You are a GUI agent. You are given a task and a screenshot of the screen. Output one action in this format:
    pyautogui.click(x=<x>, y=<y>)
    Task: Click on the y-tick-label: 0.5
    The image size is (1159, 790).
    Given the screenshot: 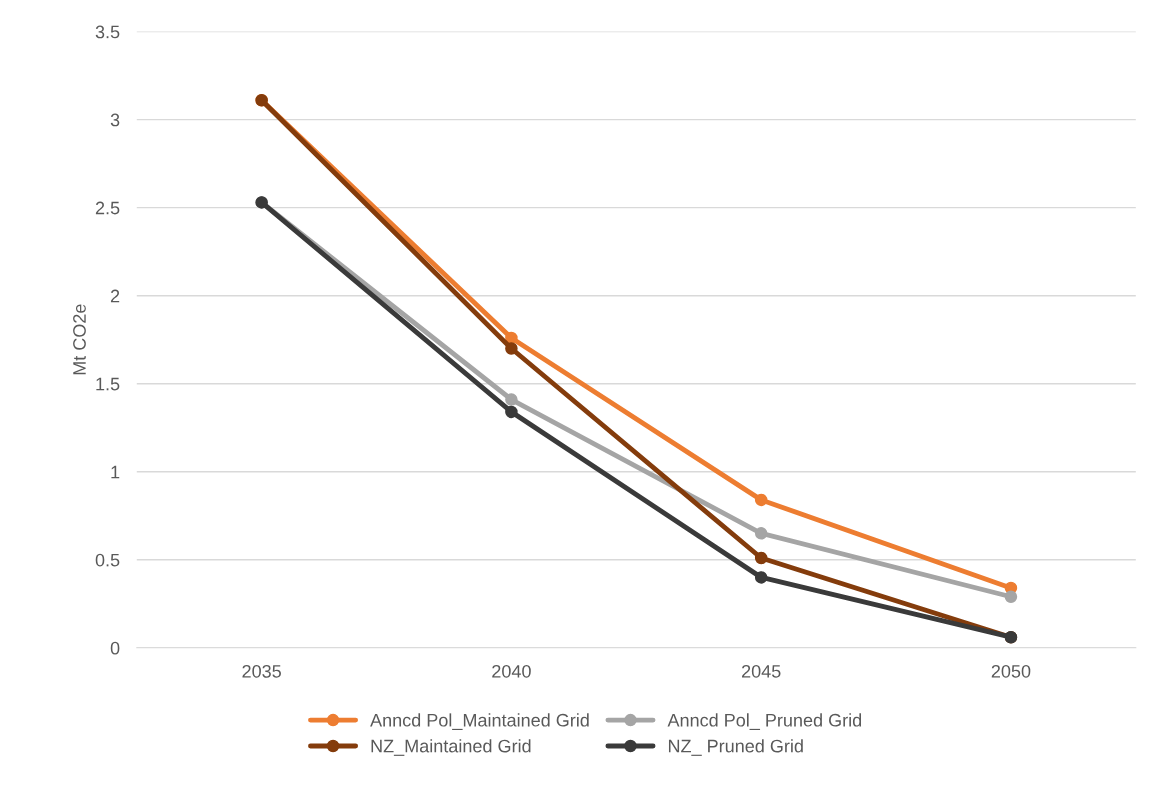 What is the action you would take?
    pyautogui.click(x=107, y=560)
    